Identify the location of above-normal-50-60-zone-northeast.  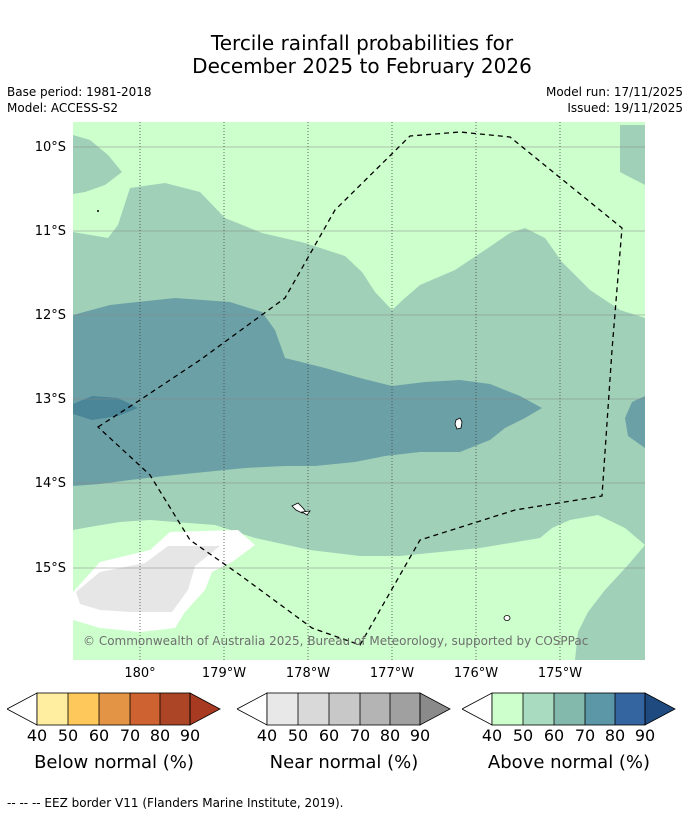
(632, 155).